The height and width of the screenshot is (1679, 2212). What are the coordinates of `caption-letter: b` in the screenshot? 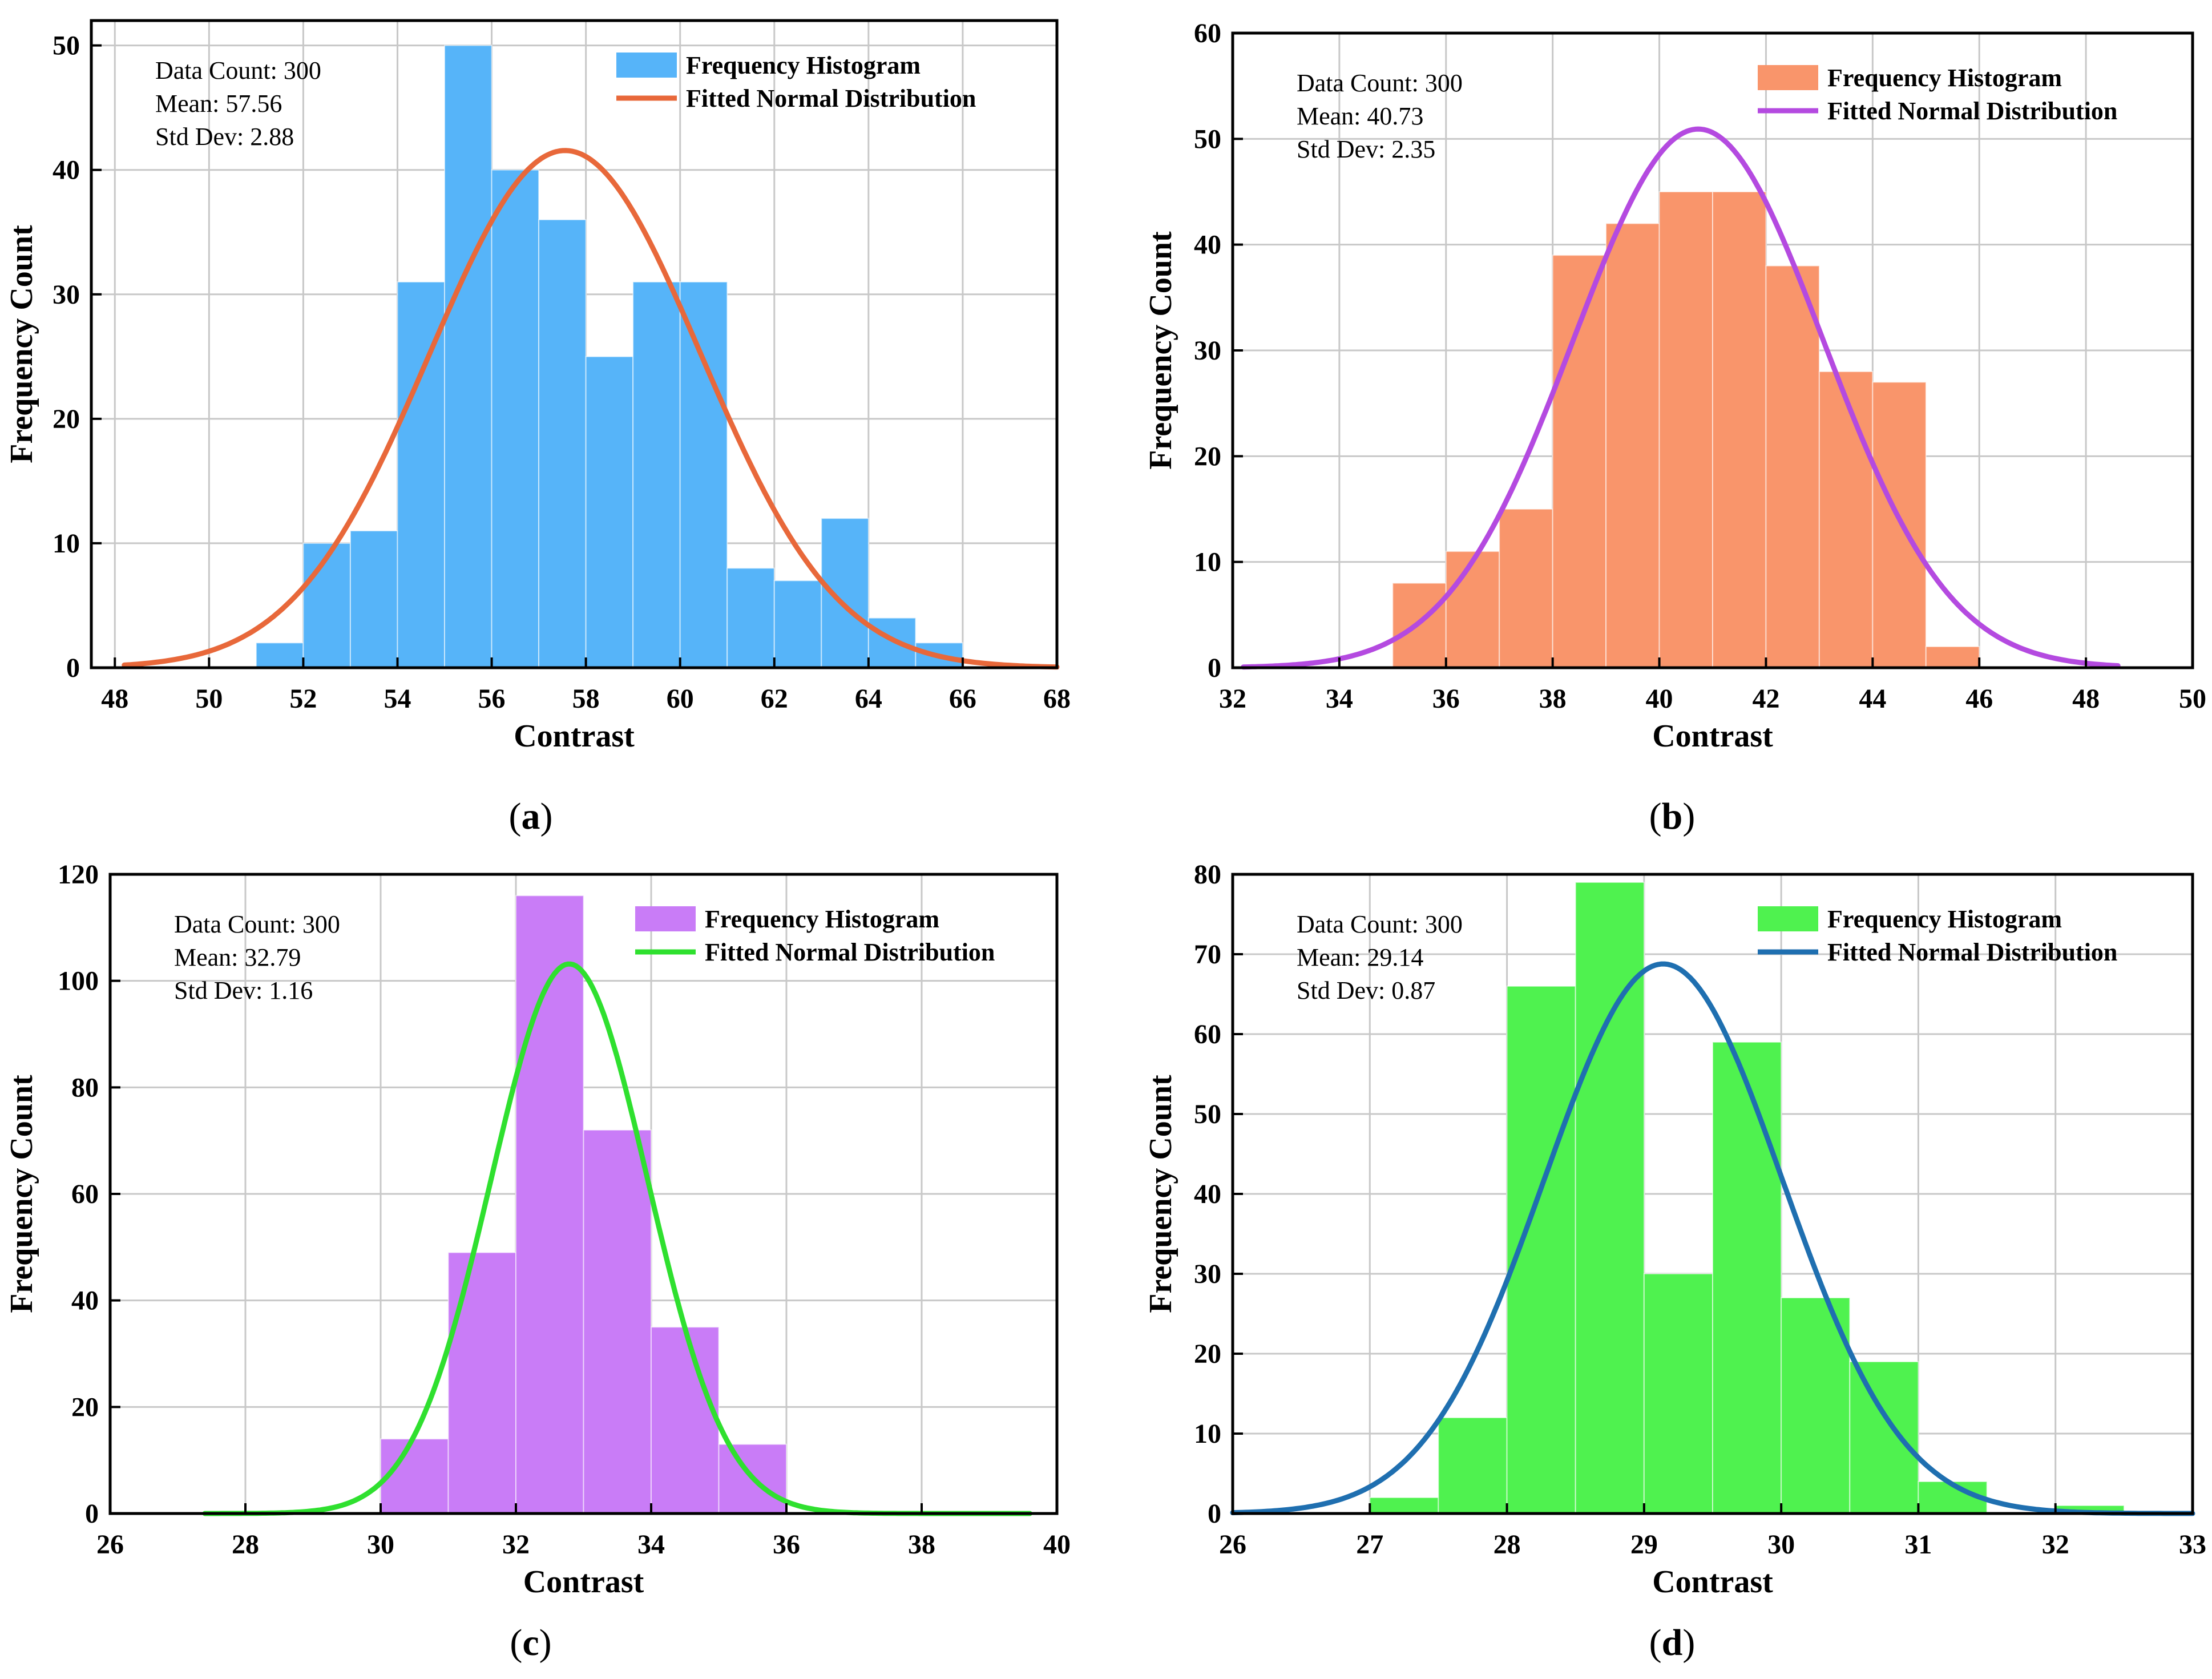 It's located at (1672, 816).